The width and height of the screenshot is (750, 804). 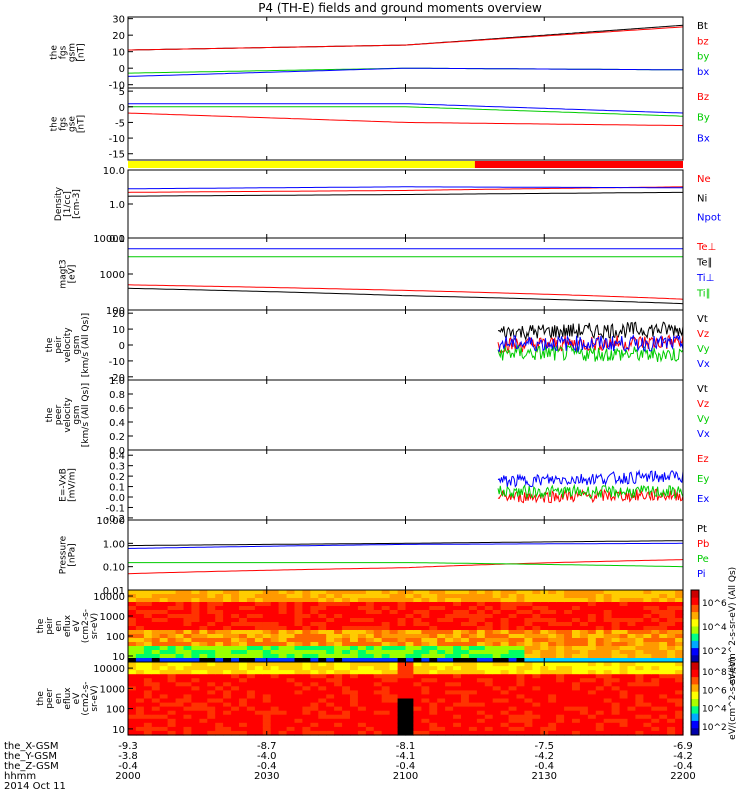 I want to click on y-tick-label: -10, so click(x=117, y=86).